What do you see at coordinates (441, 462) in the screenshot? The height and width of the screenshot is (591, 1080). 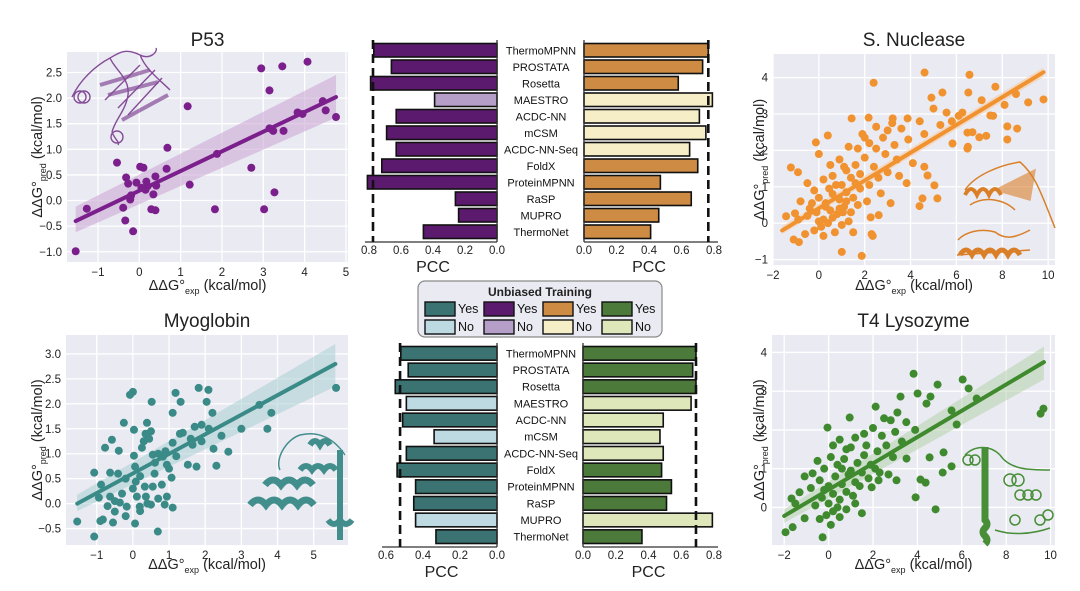 I see `bar-panel-myoglobin-pcc: 0.6 0.4 0.2 0.0 PCC` at bounding box center [441, 462].